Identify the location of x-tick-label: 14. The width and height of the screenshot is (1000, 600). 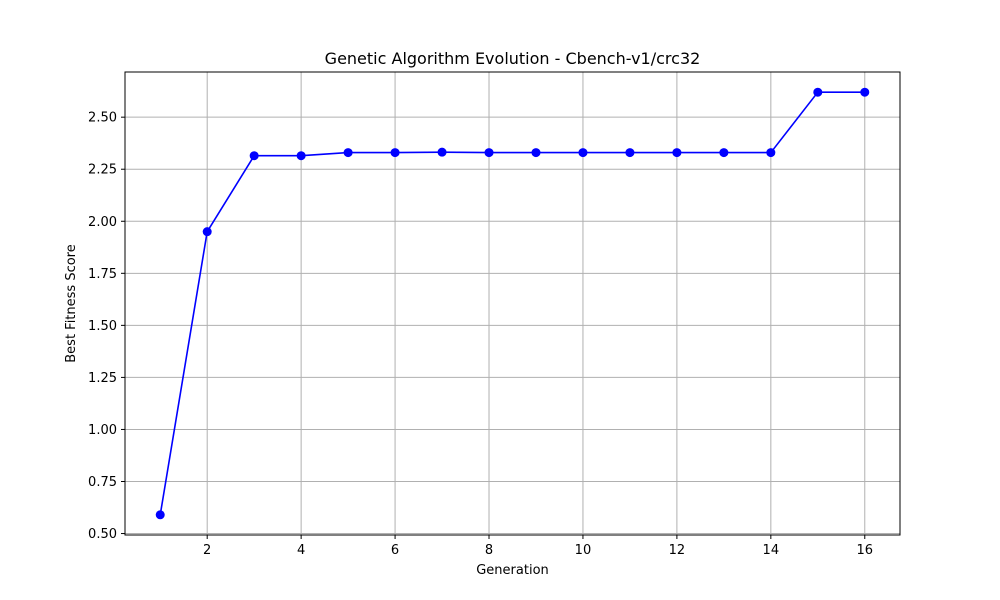
(771, 550).